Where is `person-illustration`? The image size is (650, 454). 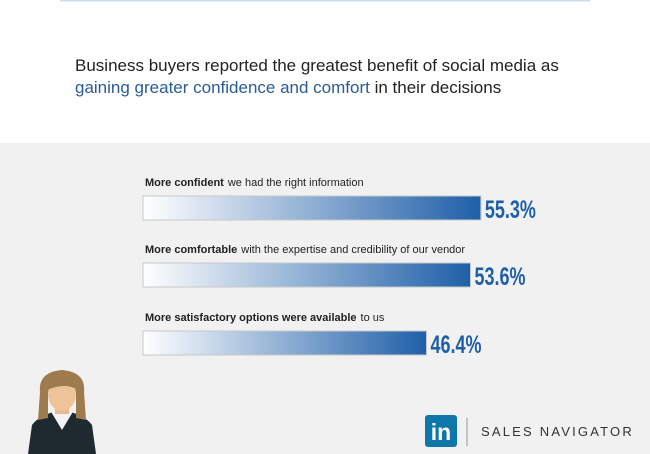 person-illustration is located at coordinates (62, 412).